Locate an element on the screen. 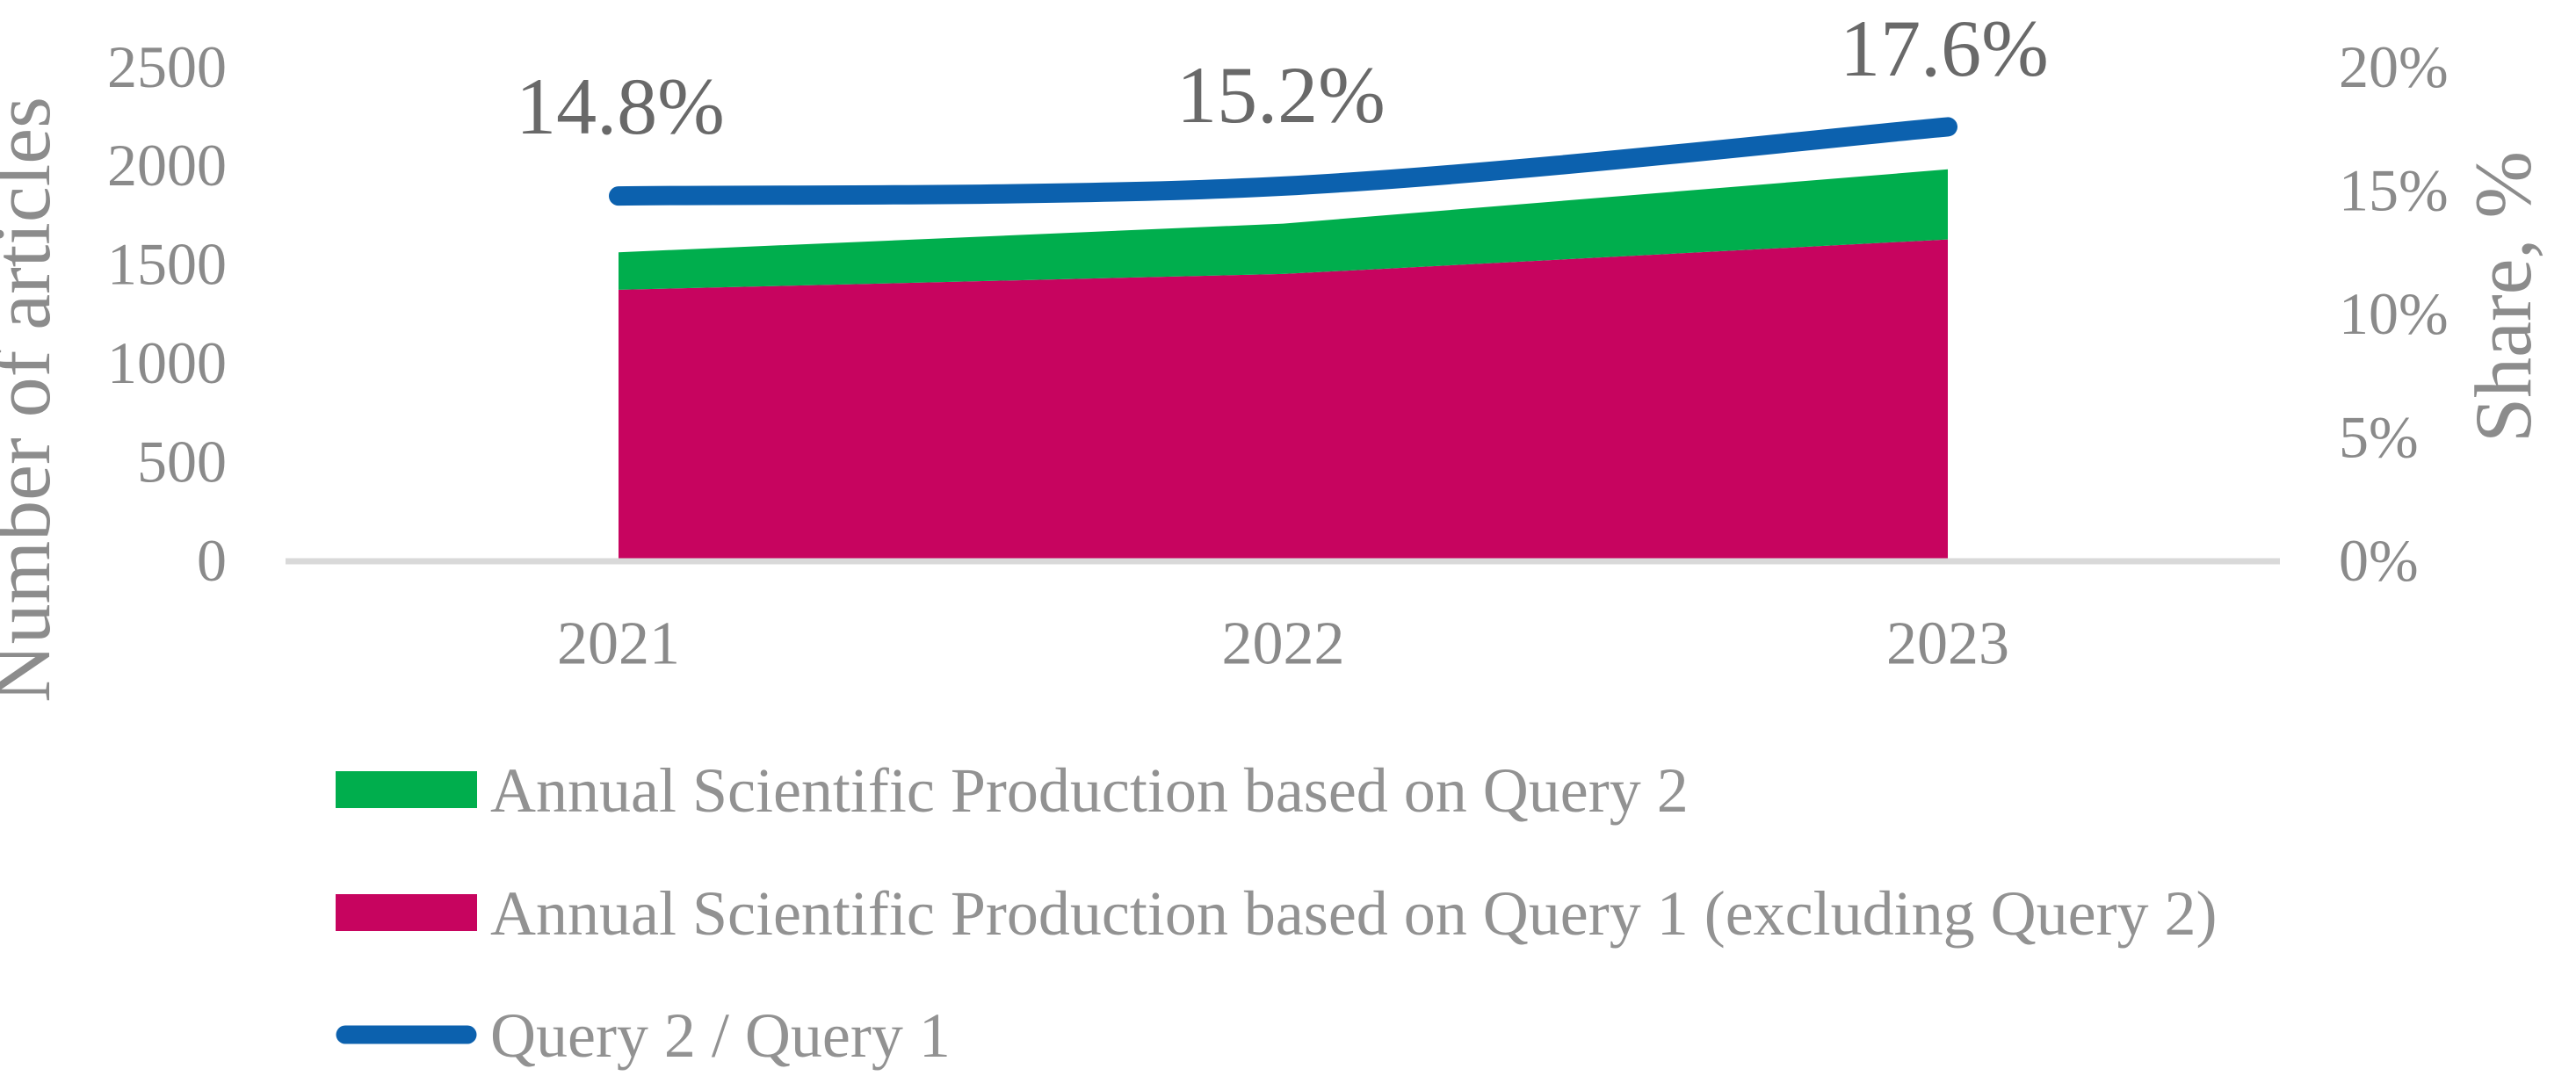 The width and height of the screenshot is (2576, 1083). y-axis-right-title: Share, % is located at coordinates (2503, 297).